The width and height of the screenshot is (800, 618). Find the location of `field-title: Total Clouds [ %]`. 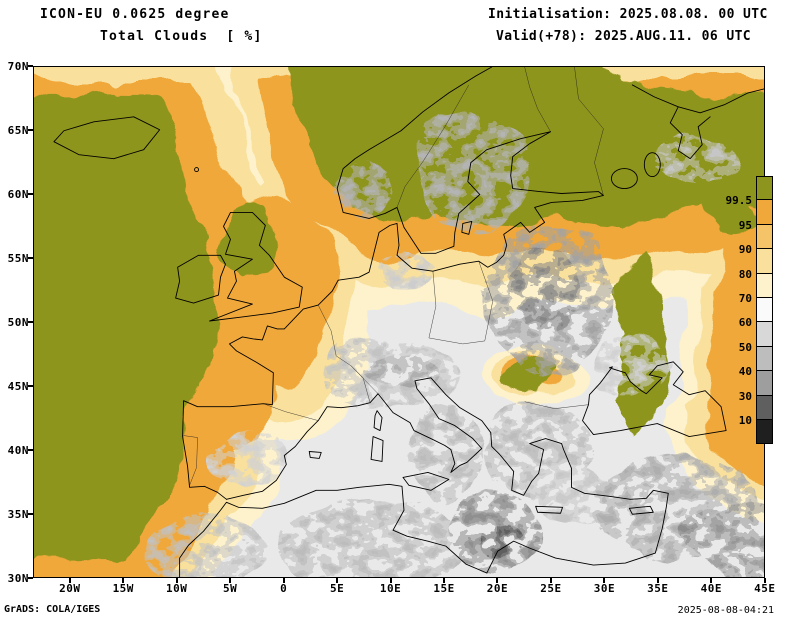

field-title: Total Clouds [ %] is located at coordinates (181, 36).